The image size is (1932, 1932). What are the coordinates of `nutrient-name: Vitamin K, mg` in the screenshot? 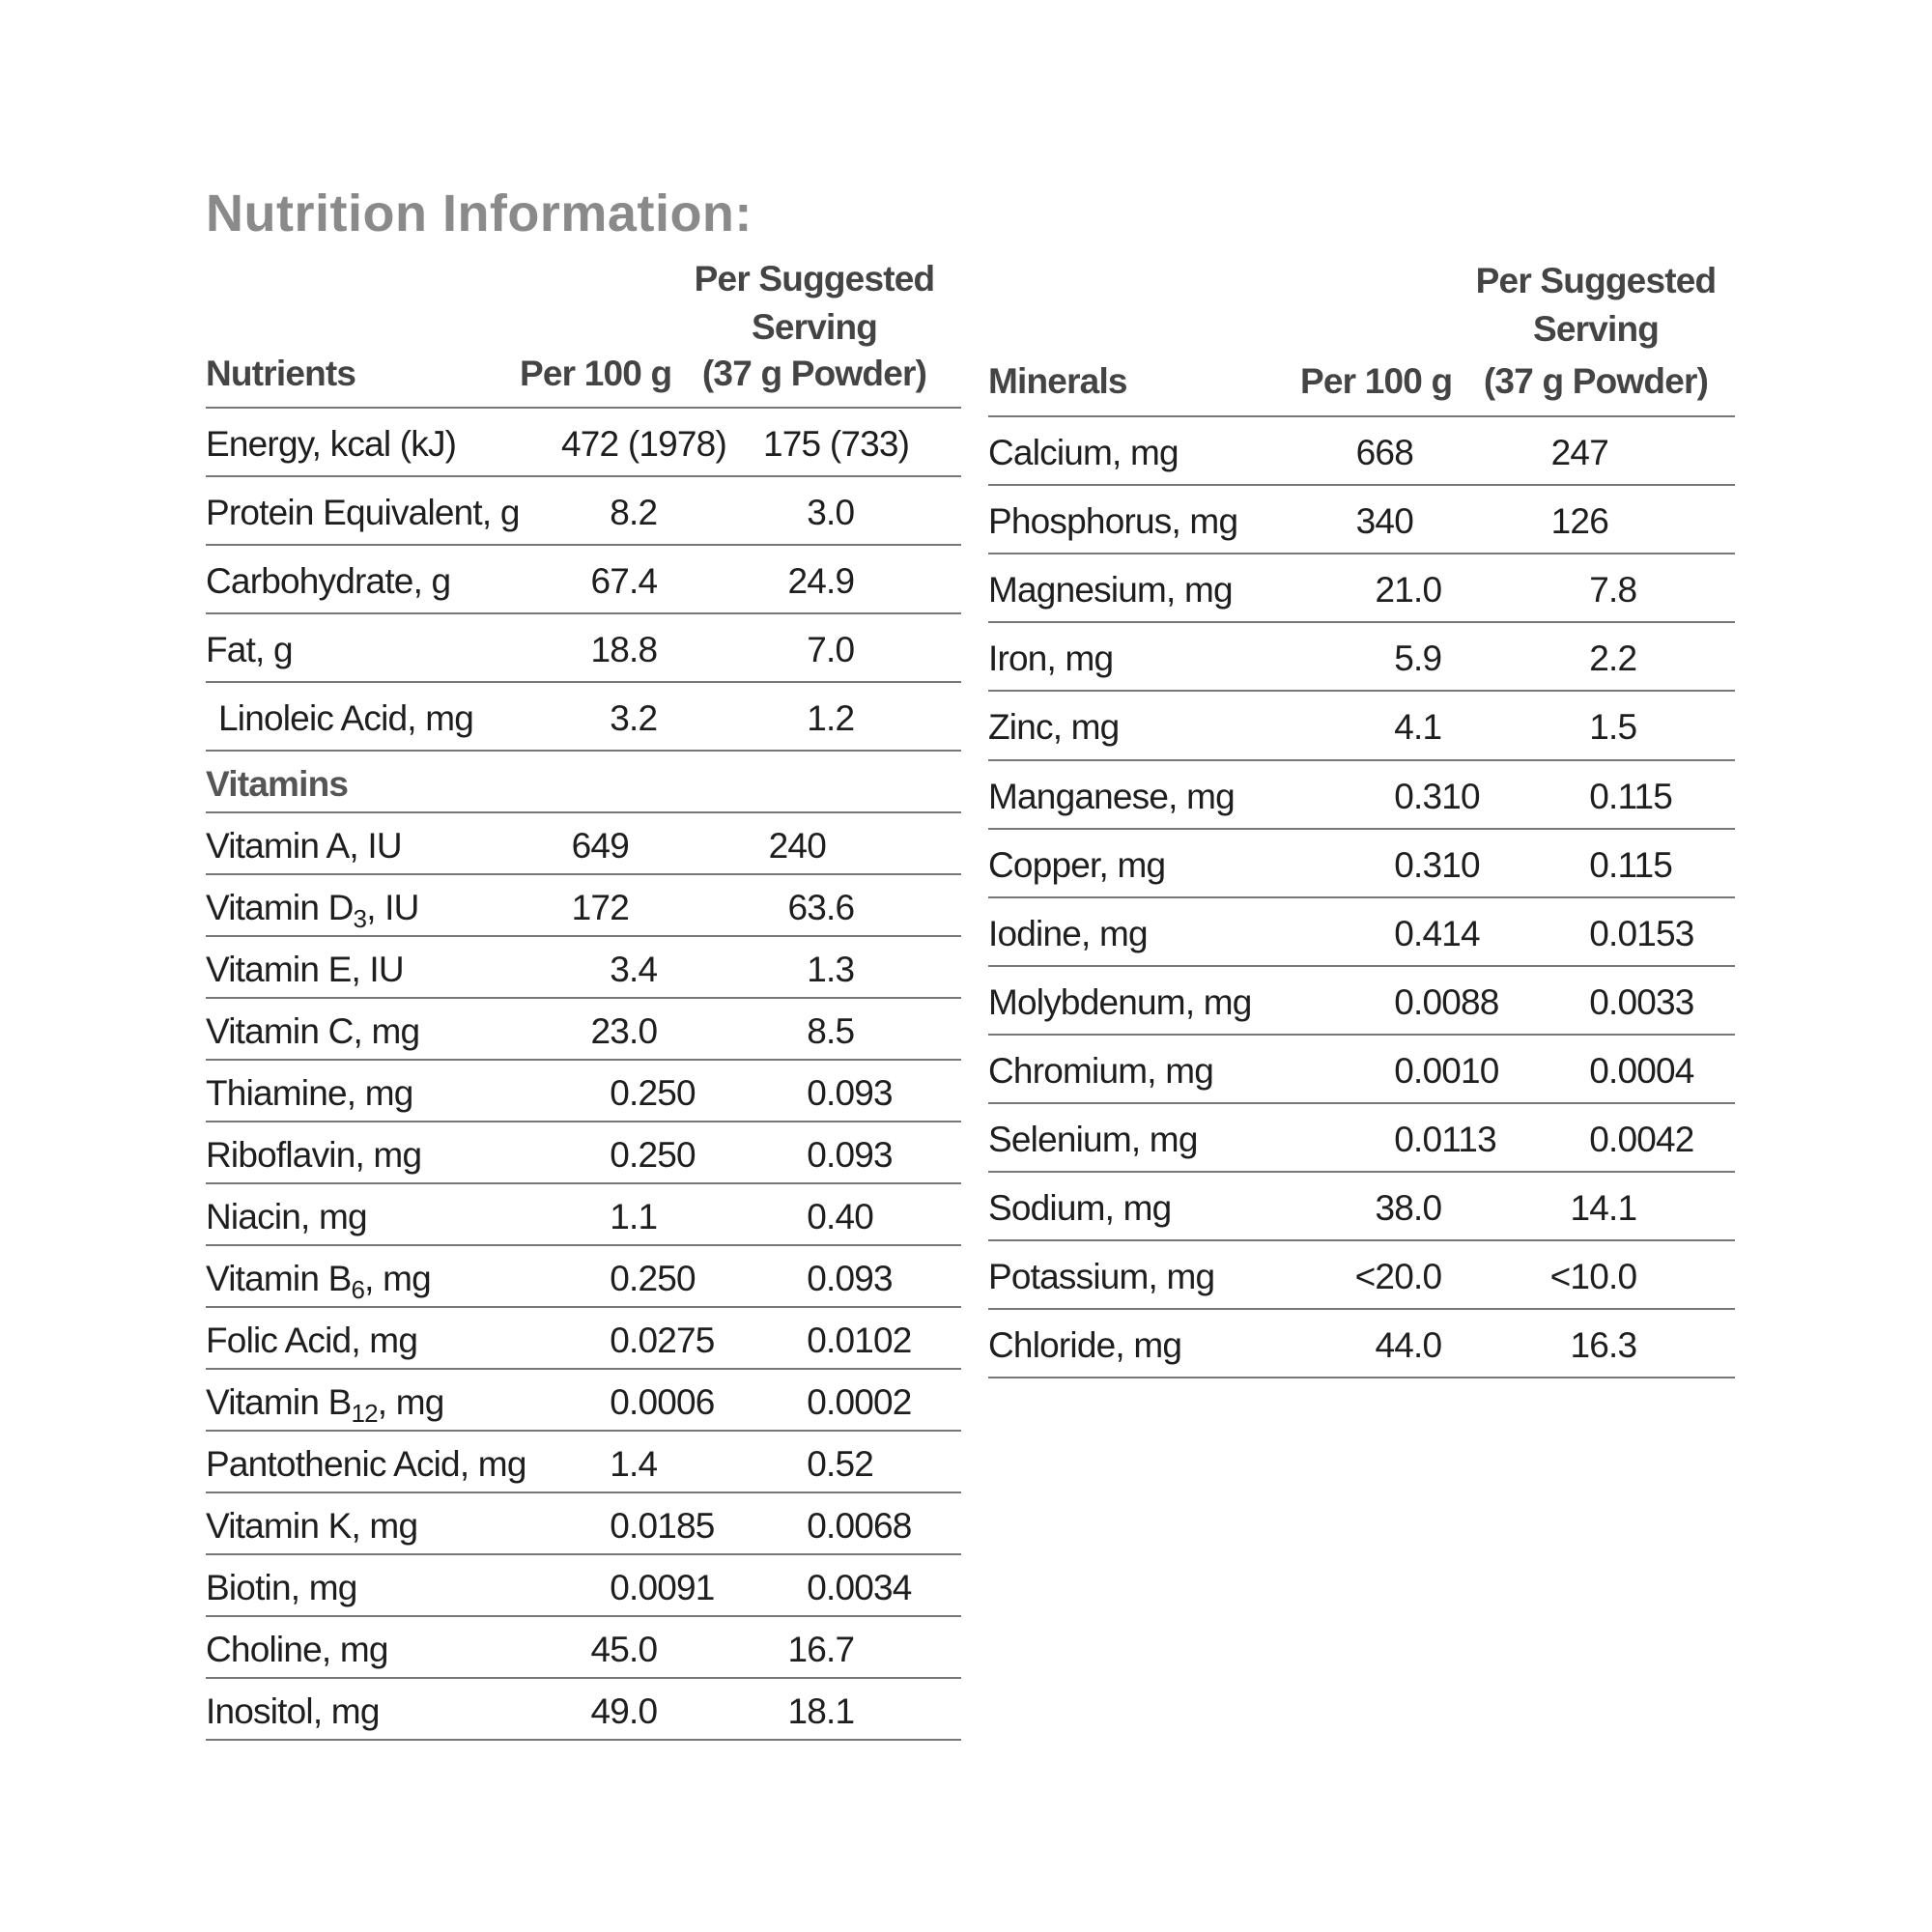 It's located at (312, 1525).